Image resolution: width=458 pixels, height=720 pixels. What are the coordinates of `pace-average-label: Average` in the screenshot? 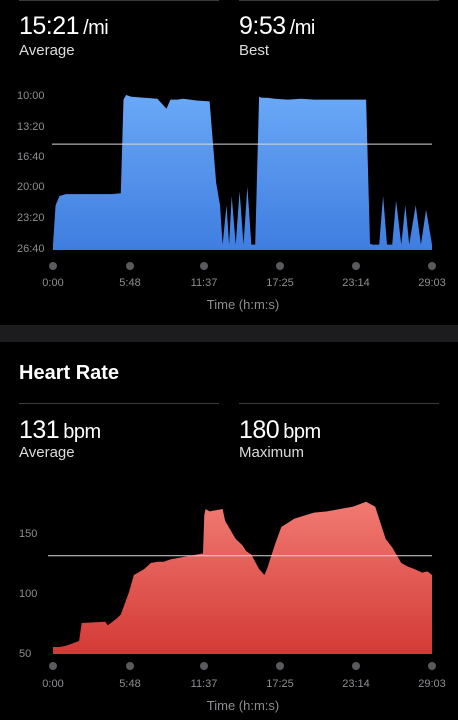 It's located at (47, 50).